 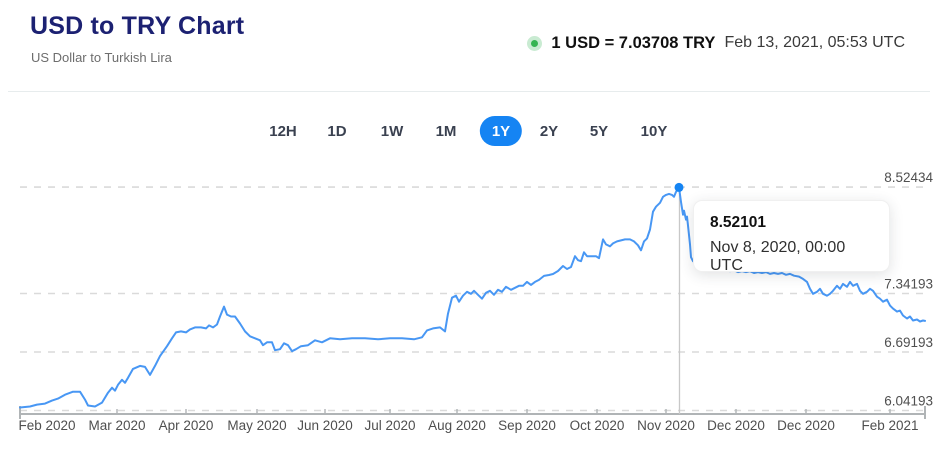 What do you see at coordinates (116, 425) in the screenshot?
I see `x-axis-label: Mar 2020` at bounding box center [116, 425].